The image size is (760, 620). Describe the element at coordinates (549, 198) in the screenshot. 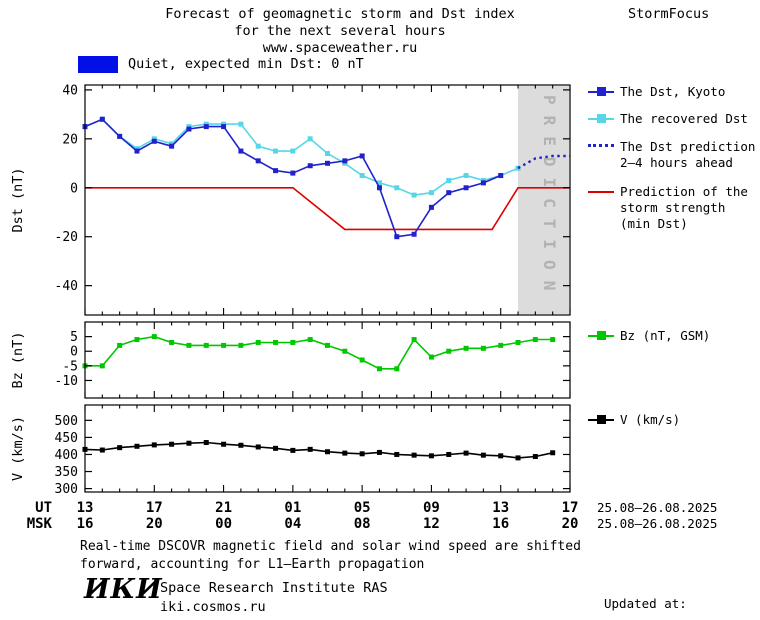

I see `svg-text: PREDICTION` at that location.